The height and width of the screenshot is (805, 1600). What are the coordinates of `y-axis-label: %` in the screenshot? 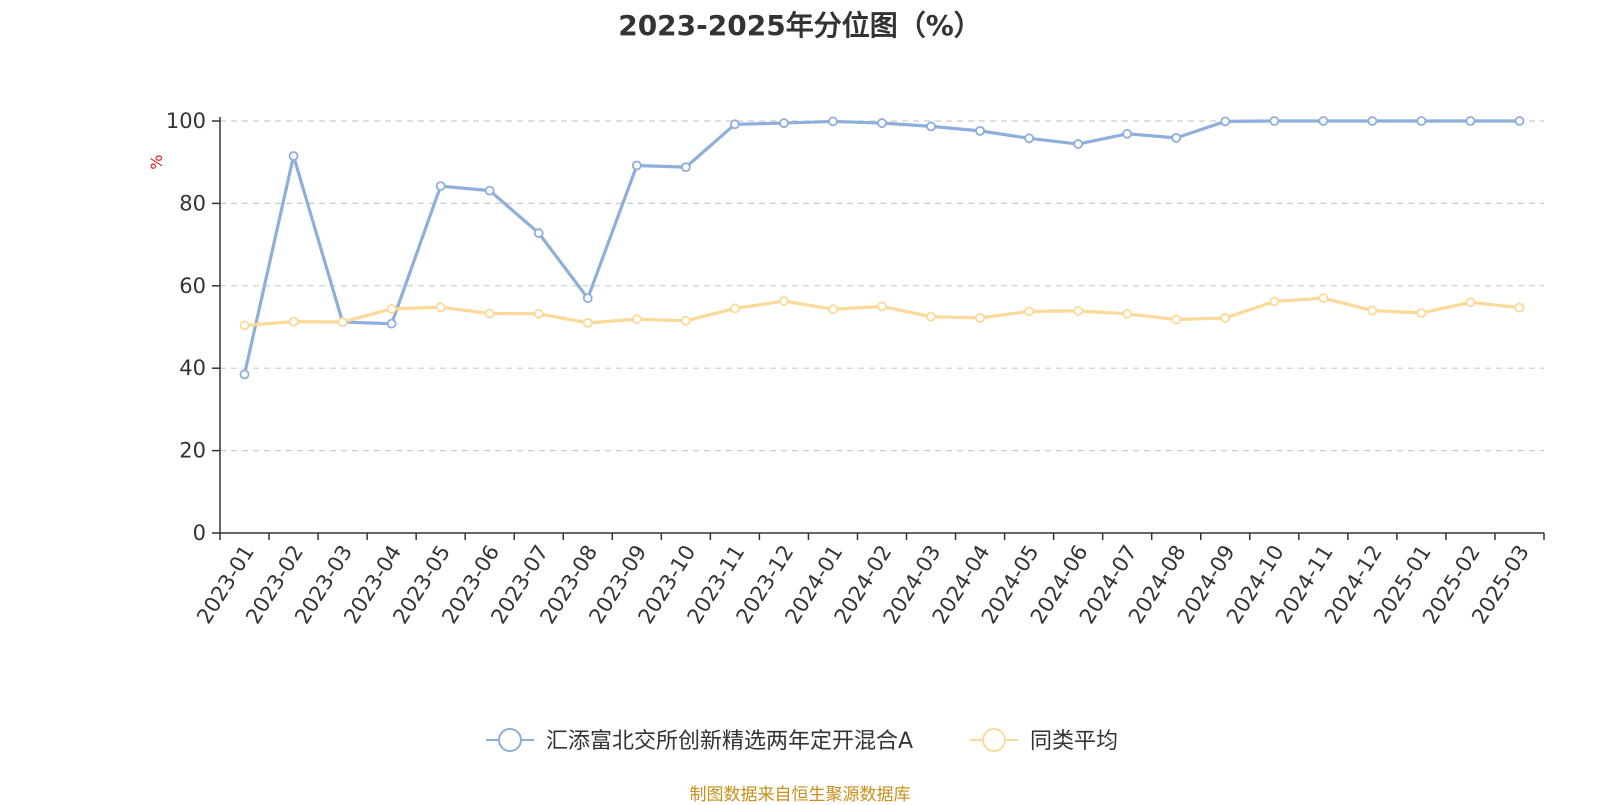 It's located at (156, 162).